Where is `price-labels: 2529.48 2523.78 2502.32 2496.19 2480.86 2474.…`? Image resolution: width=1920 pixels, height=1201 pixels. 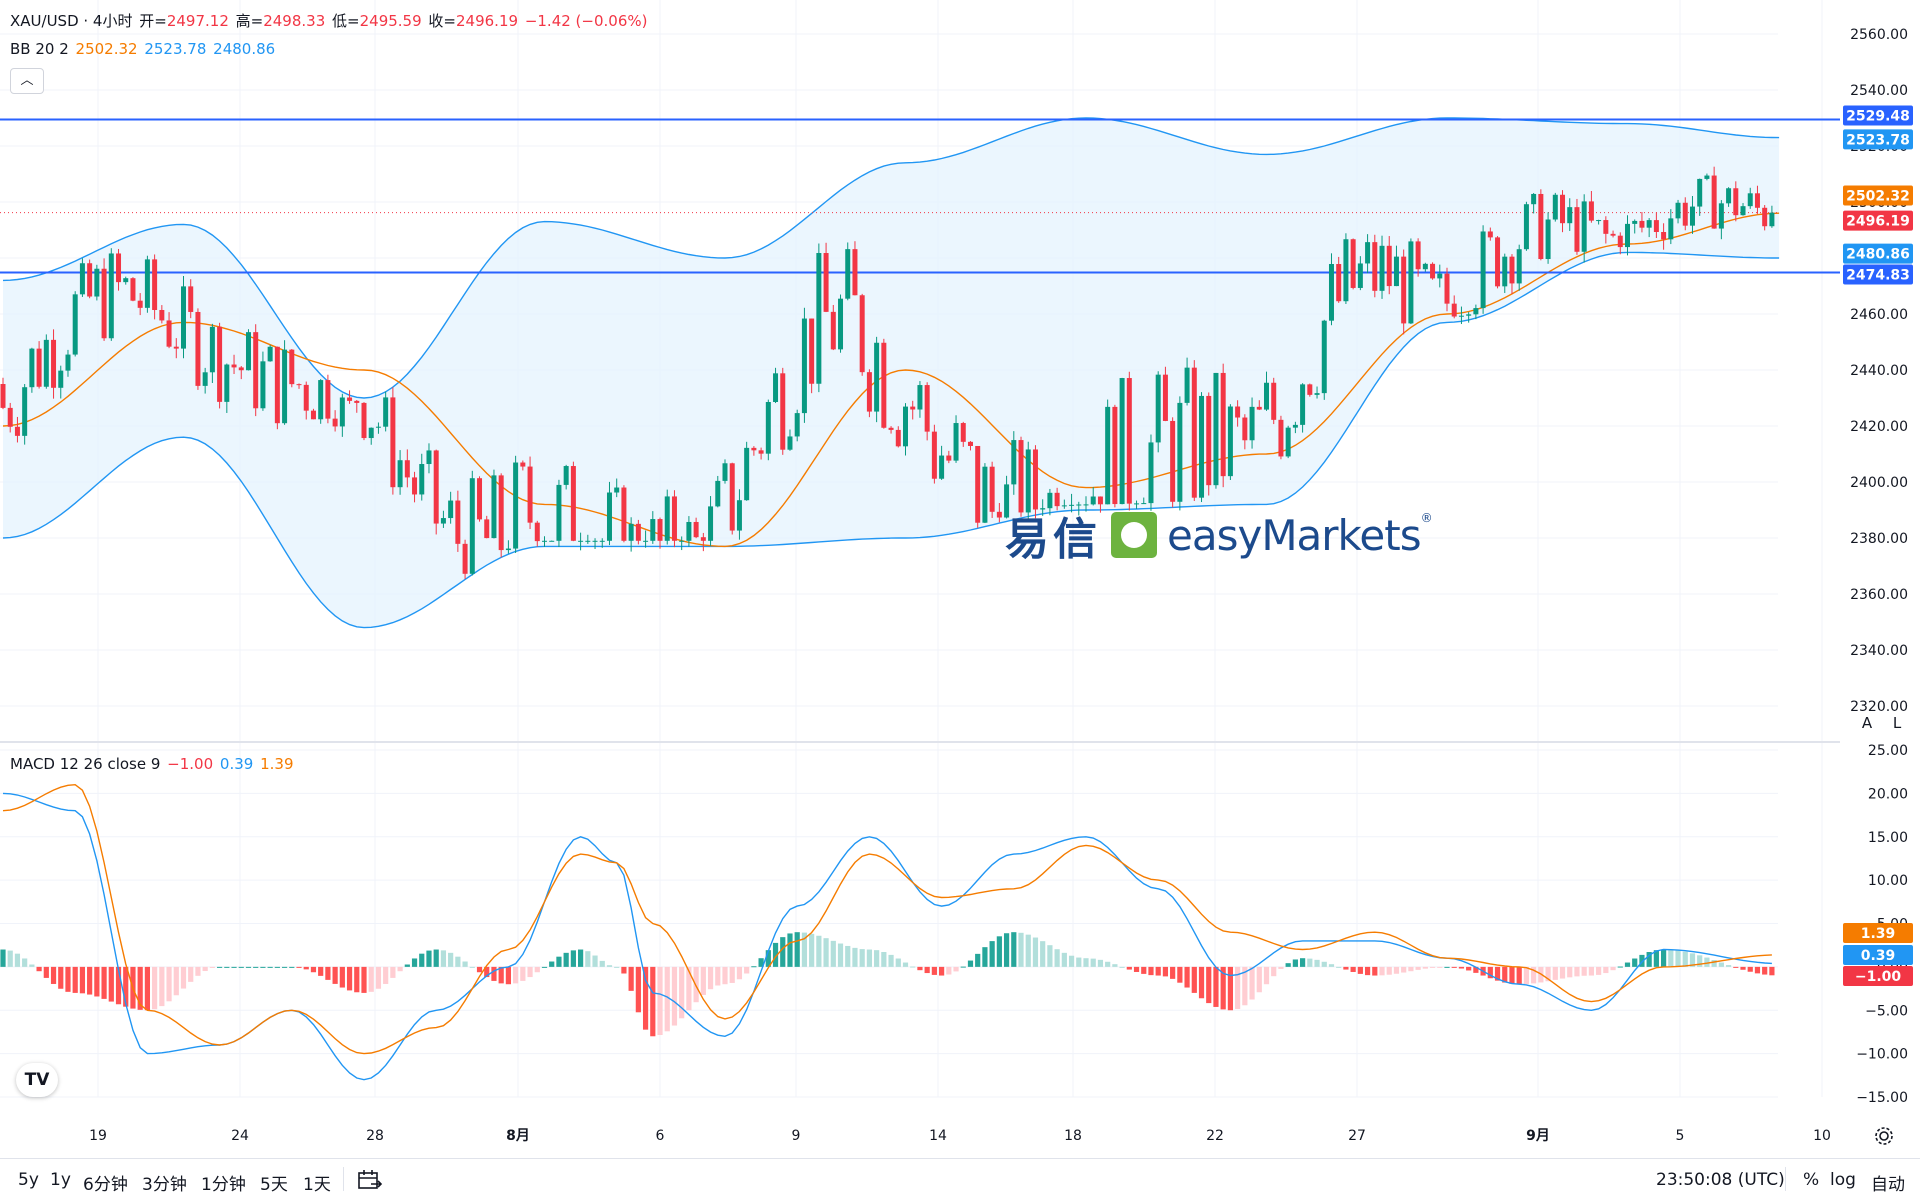 price-labels: 2529.48 2523.78 2502.32 2496.19 2480.86 2474.… is located at coordinates (1878, 545).